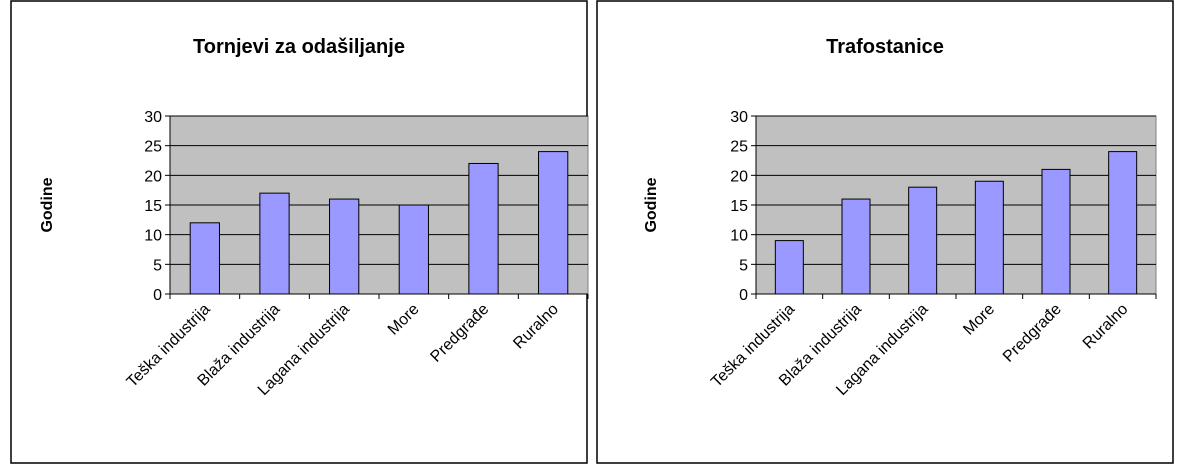 The image size is (1179, 466). I want to click on chart-title: Tornjevi za odašiljanje, so click(299, 47).